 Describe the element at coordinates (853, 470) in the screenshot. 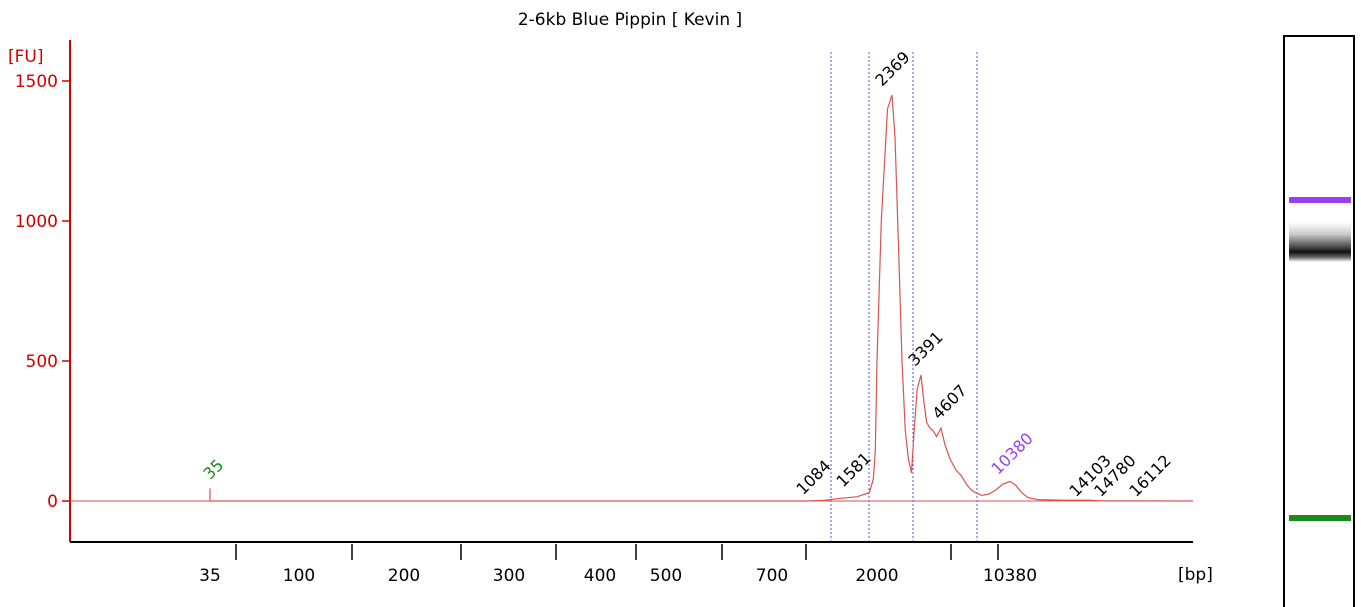

I see `peak-label-1581: 1581` at that location.